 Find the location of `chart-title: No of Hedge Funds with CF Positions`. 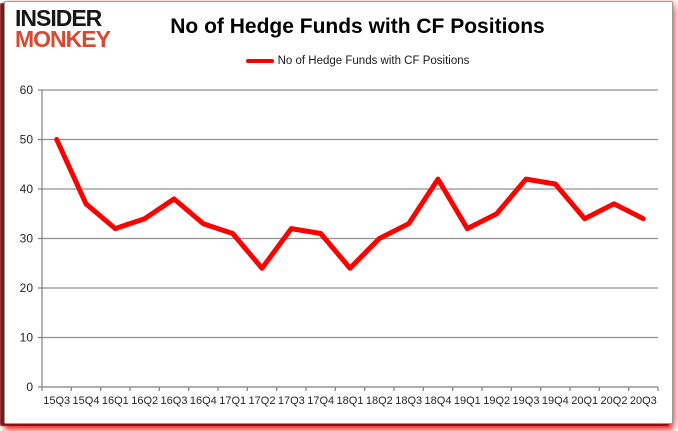

chart-title: No of Hedge Funds with CF Positions is located at coordinates (357, 26).